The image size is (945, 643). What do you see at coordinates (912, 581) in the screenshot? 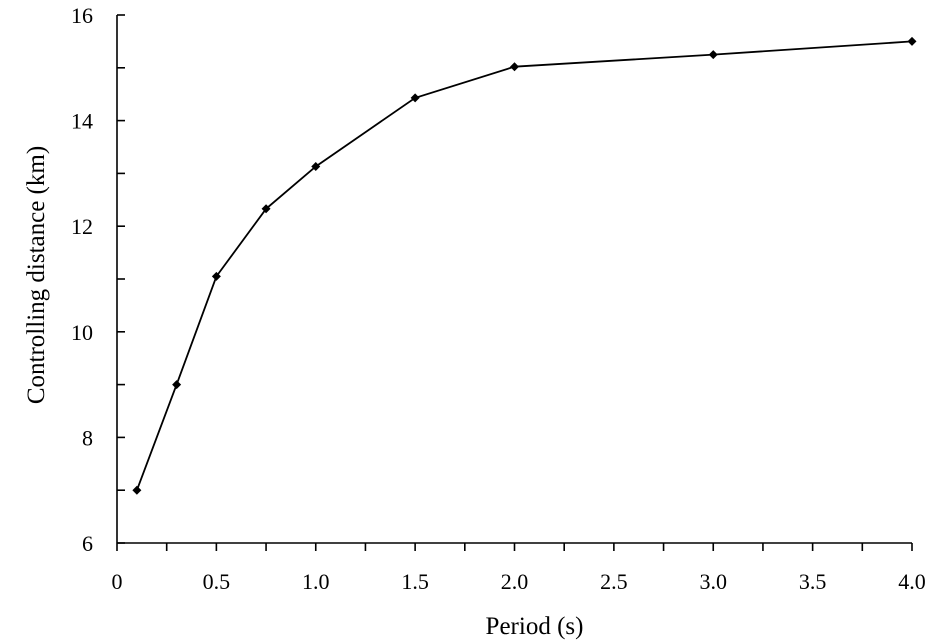
I see `x-tick-label: 4.0` at bounding box center [912, 581].